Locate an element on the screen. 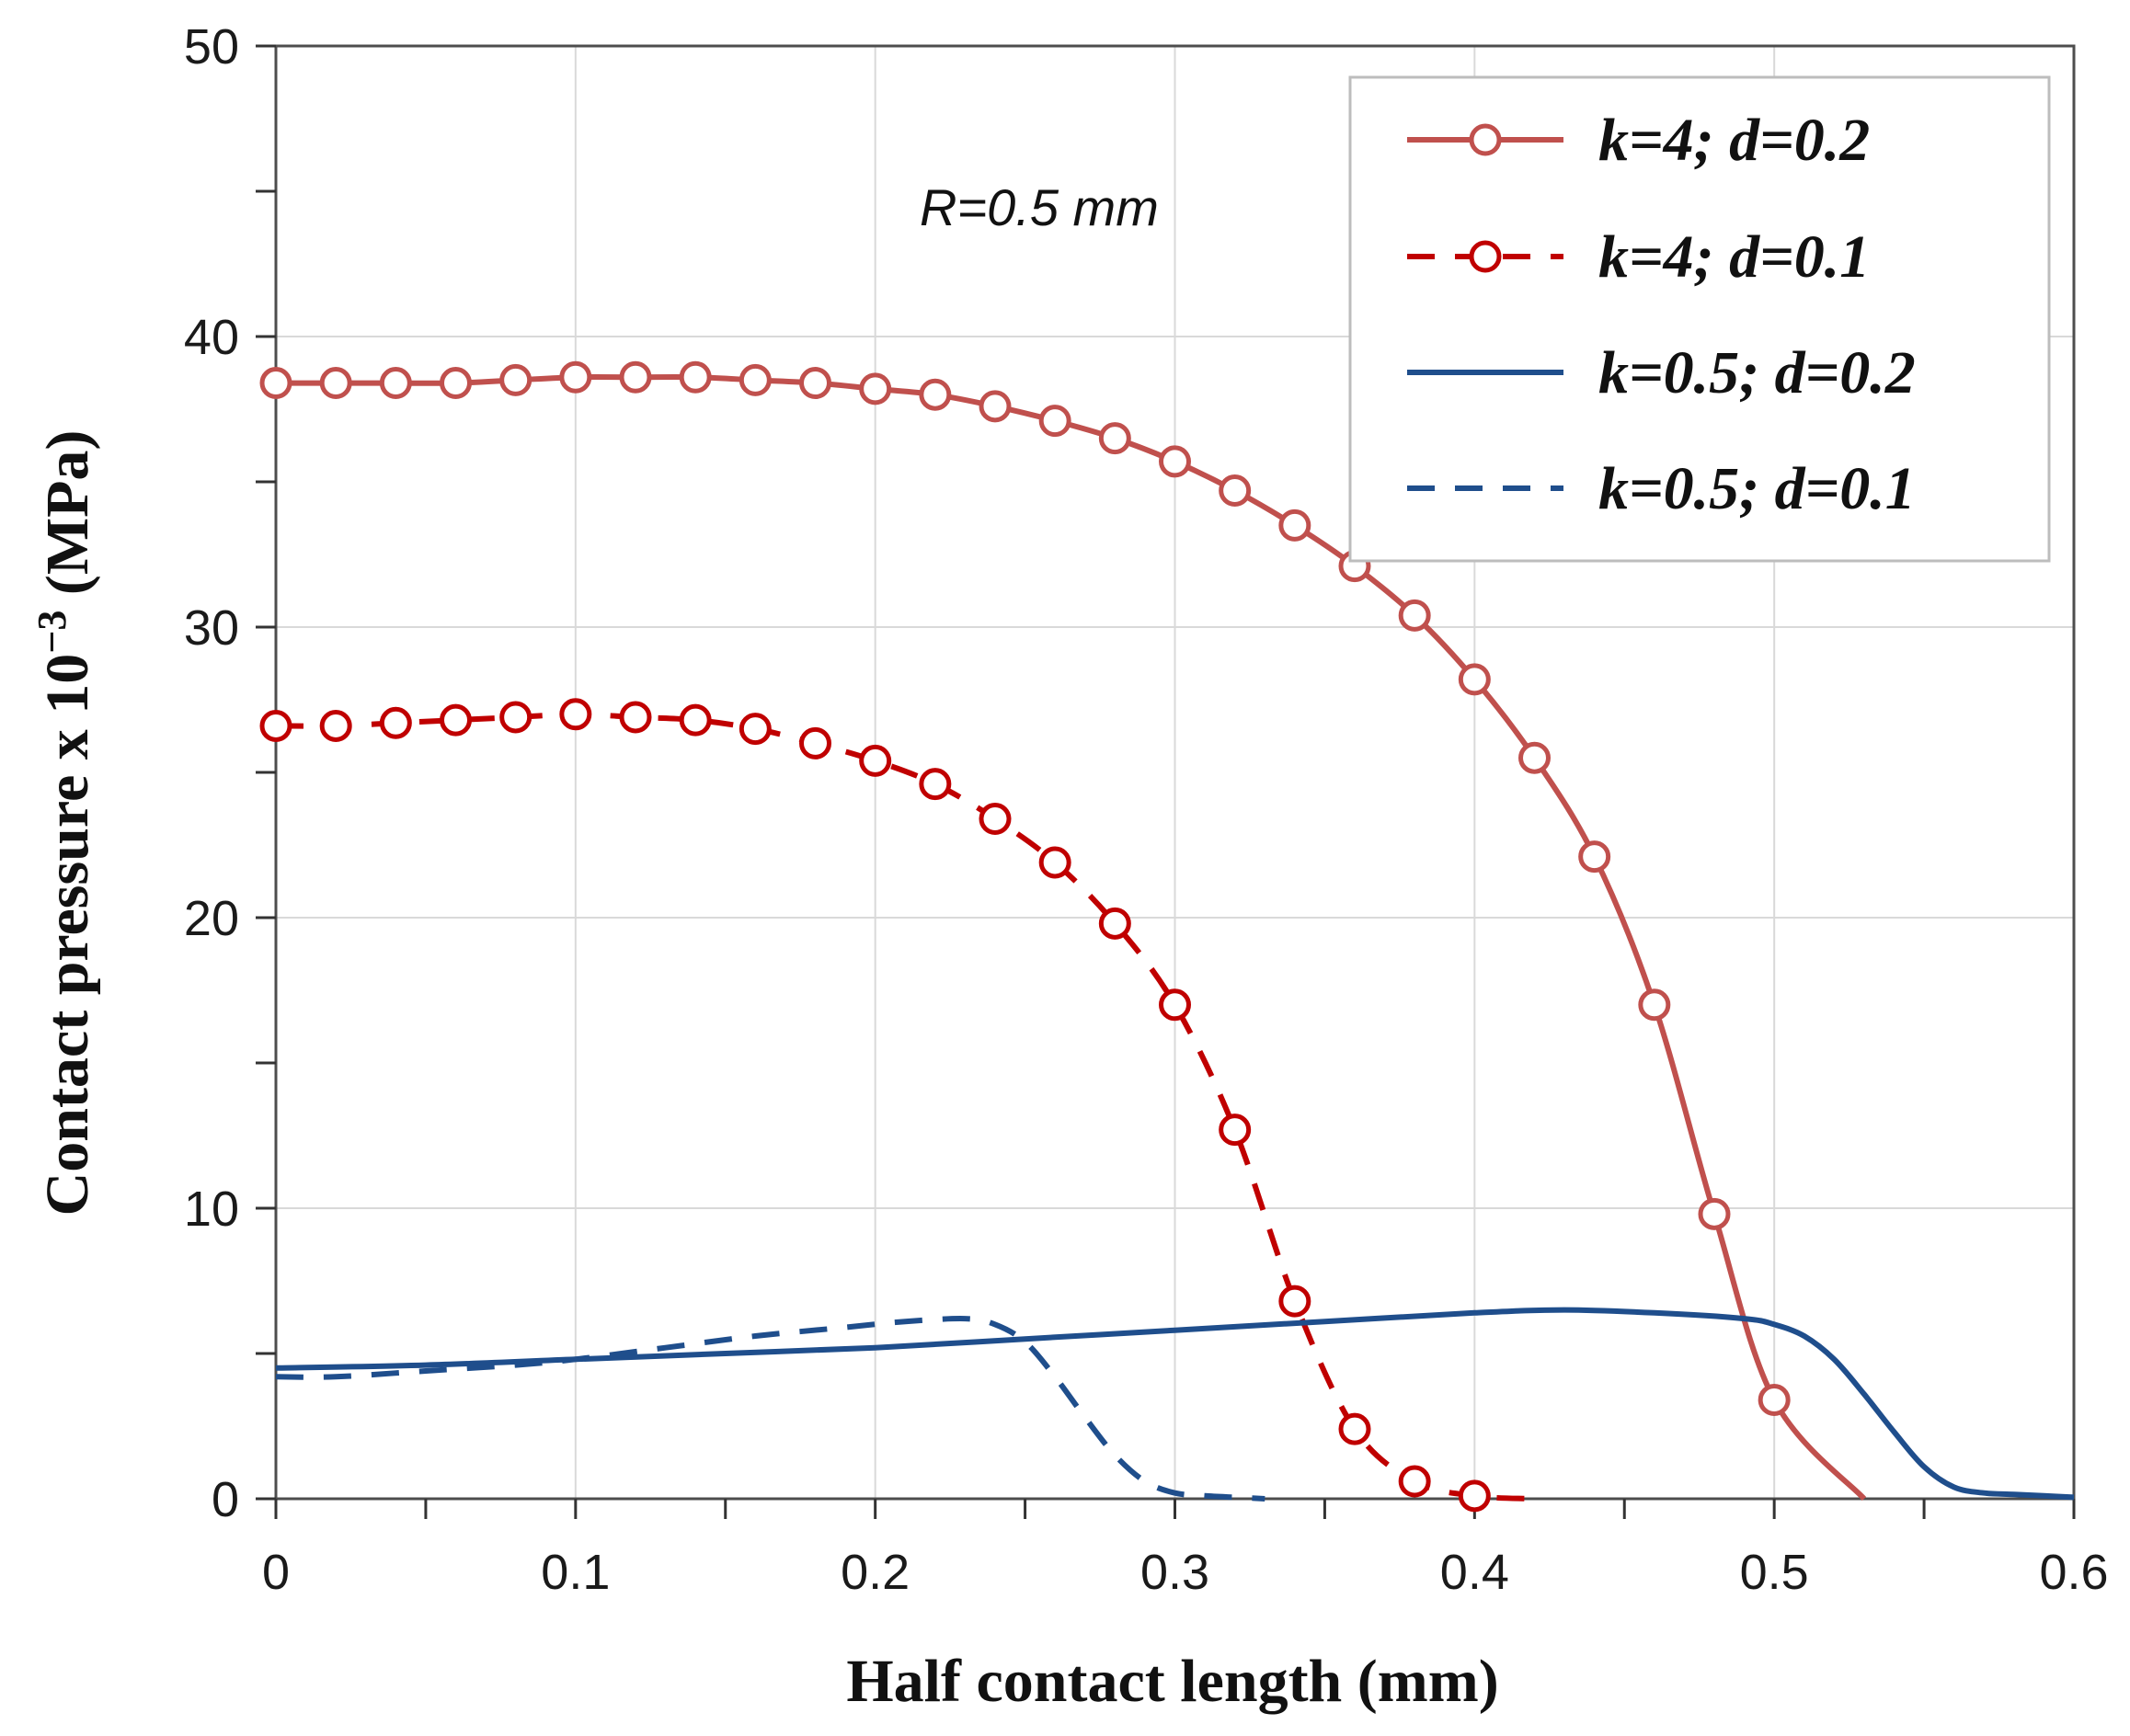  x-tick-label: 0.5 is located at coordinates (1775, 1572).